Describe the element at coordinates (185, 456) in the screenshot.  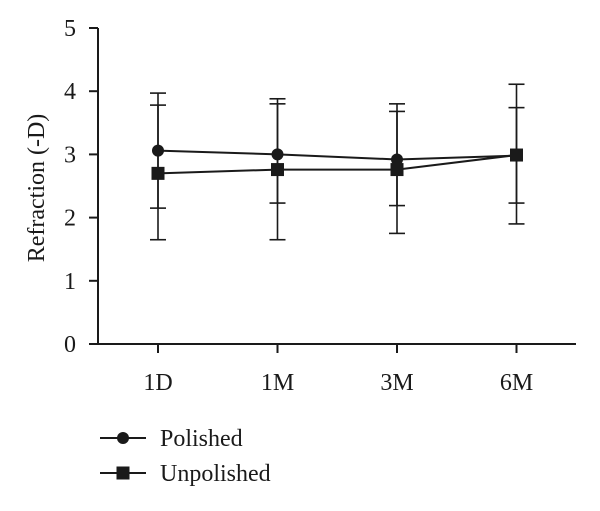
I see `legend: Polished Unpolished` at that location.